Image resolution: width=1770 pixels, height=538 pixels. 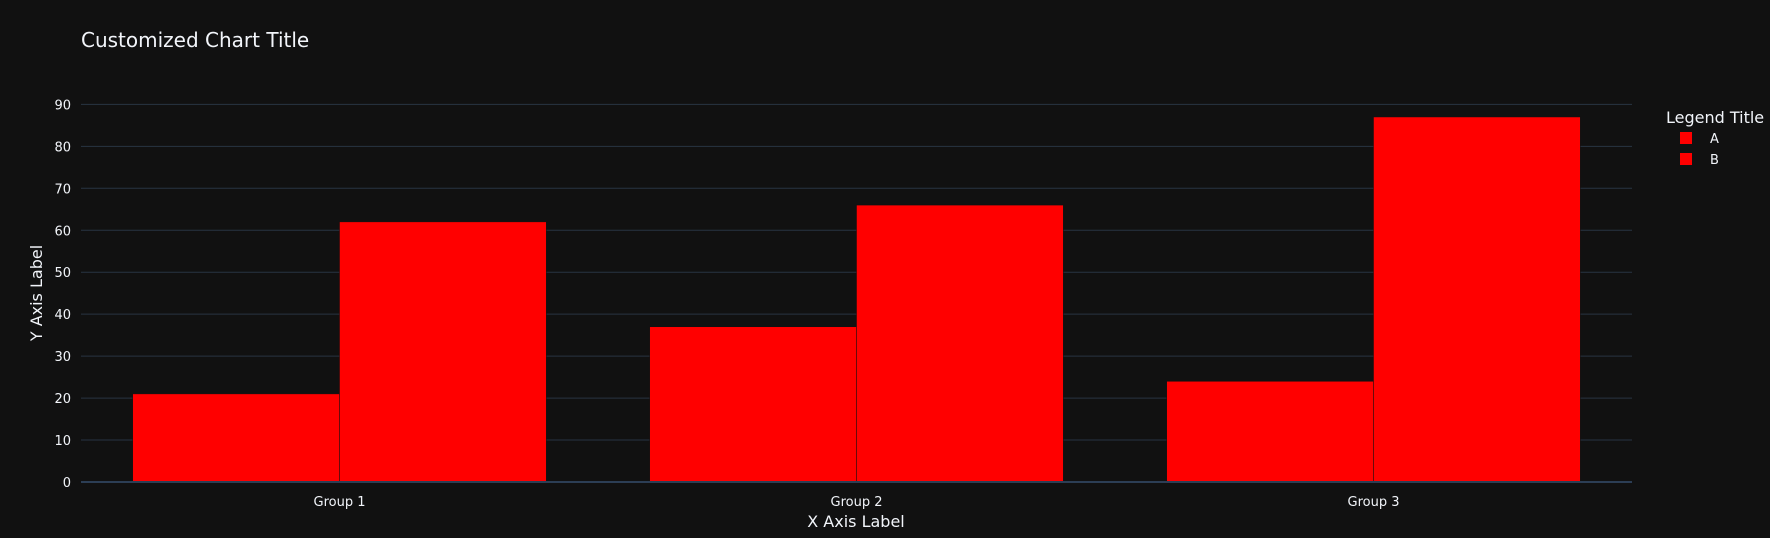 What do you see at coordinates (1686, 138) in the screenshot?
I see `legend-swatch-a` at bounding box center [1686, 138].